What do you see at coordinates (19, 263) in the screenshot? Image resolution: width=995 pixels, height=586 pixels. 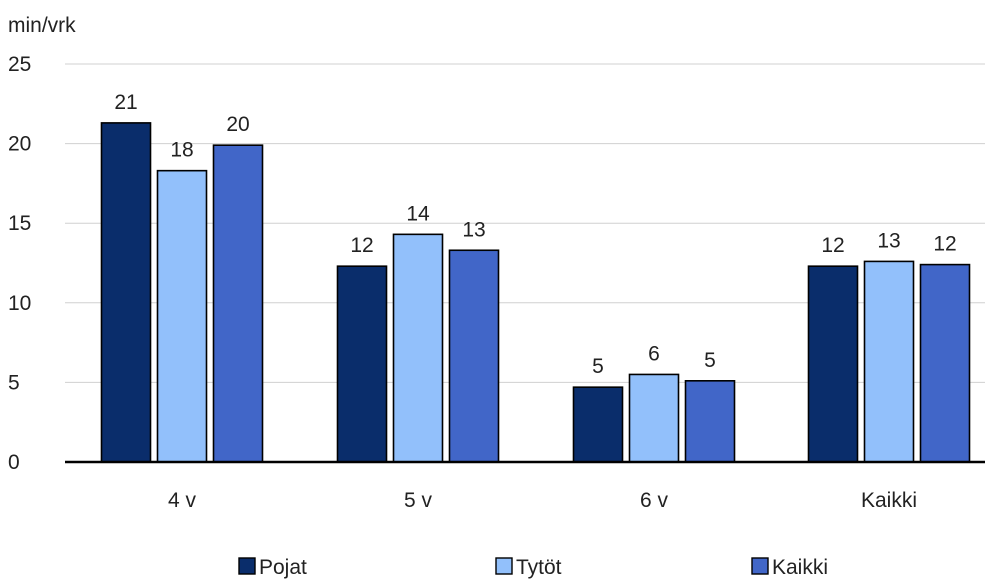 I see `y-axis-ticks: 0 5 10 15 20 25` at bounding box center [19, 263].